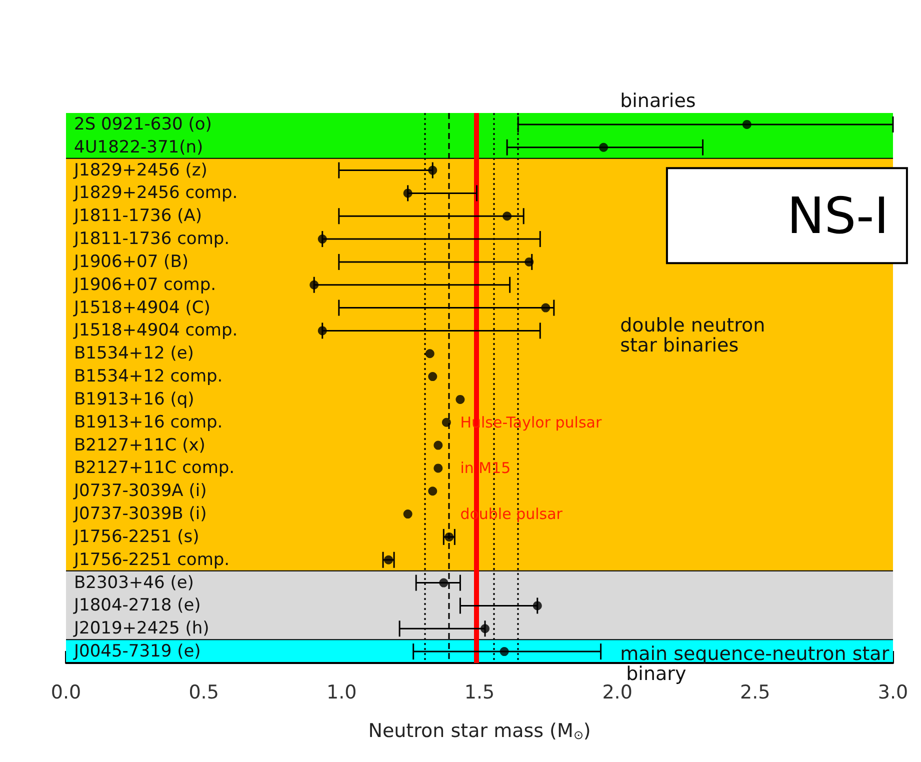 The image size is (921, 762). What do you see at coordinates (134, 399) in the screenshot?
I see `y-tick-label: B1913+16 (q)` at bounding box center [134, 399].